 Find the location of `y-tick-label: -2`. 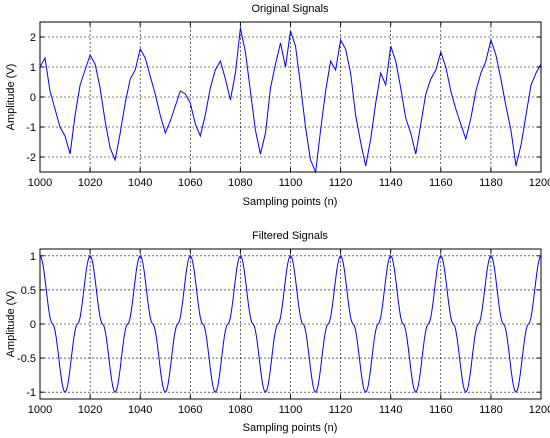

y-tick-label: -2 is located at coordinates (31, 158).